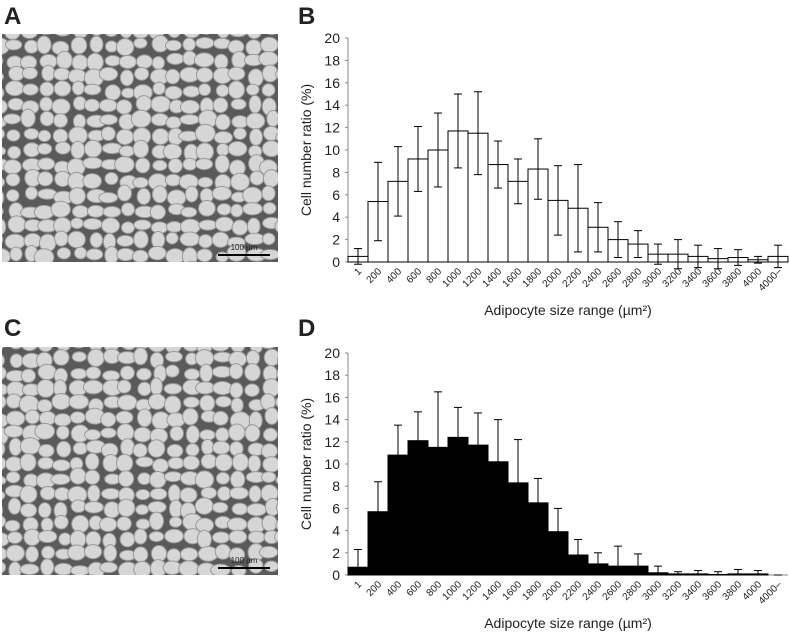 The height and width of the screenshot is (632, 789). I want to click on x-tick-label: 1000, so click(453, 278).